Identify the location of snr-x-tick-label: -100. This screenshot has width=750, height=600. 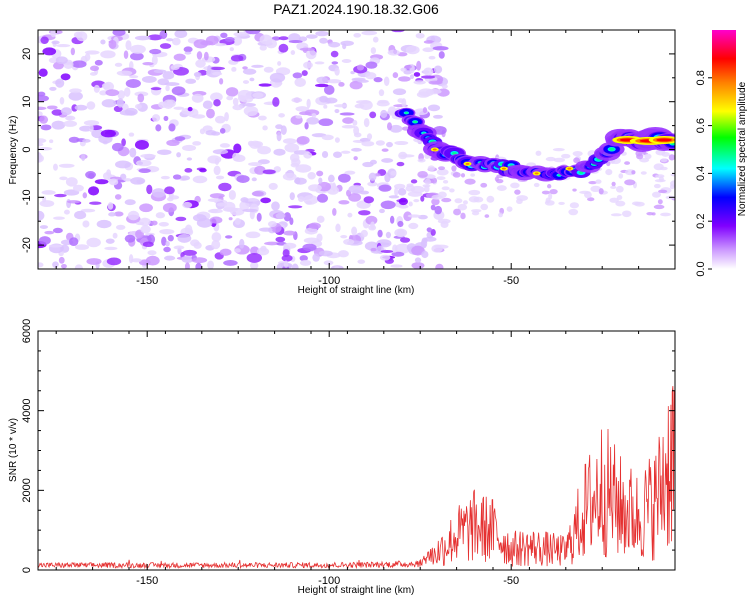
(329, 581).